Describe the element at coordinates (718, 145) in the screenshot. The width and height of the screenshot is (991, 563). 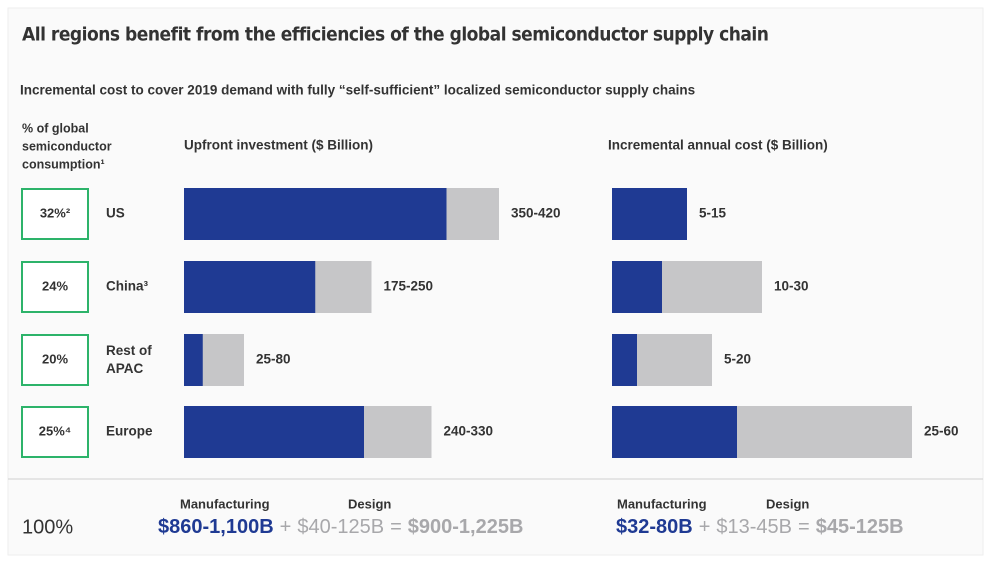
I see `panel-title: Incremental annual cost ($ Billion)` at that location.